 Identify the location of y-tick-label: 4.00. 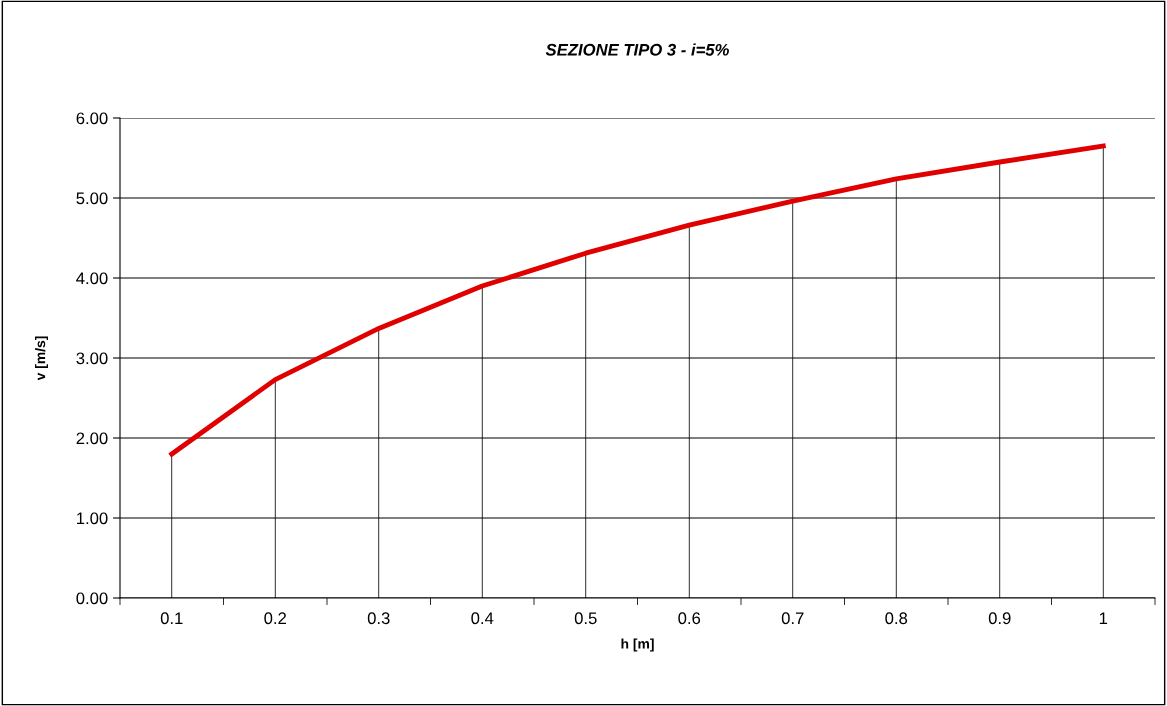
(92, 278).